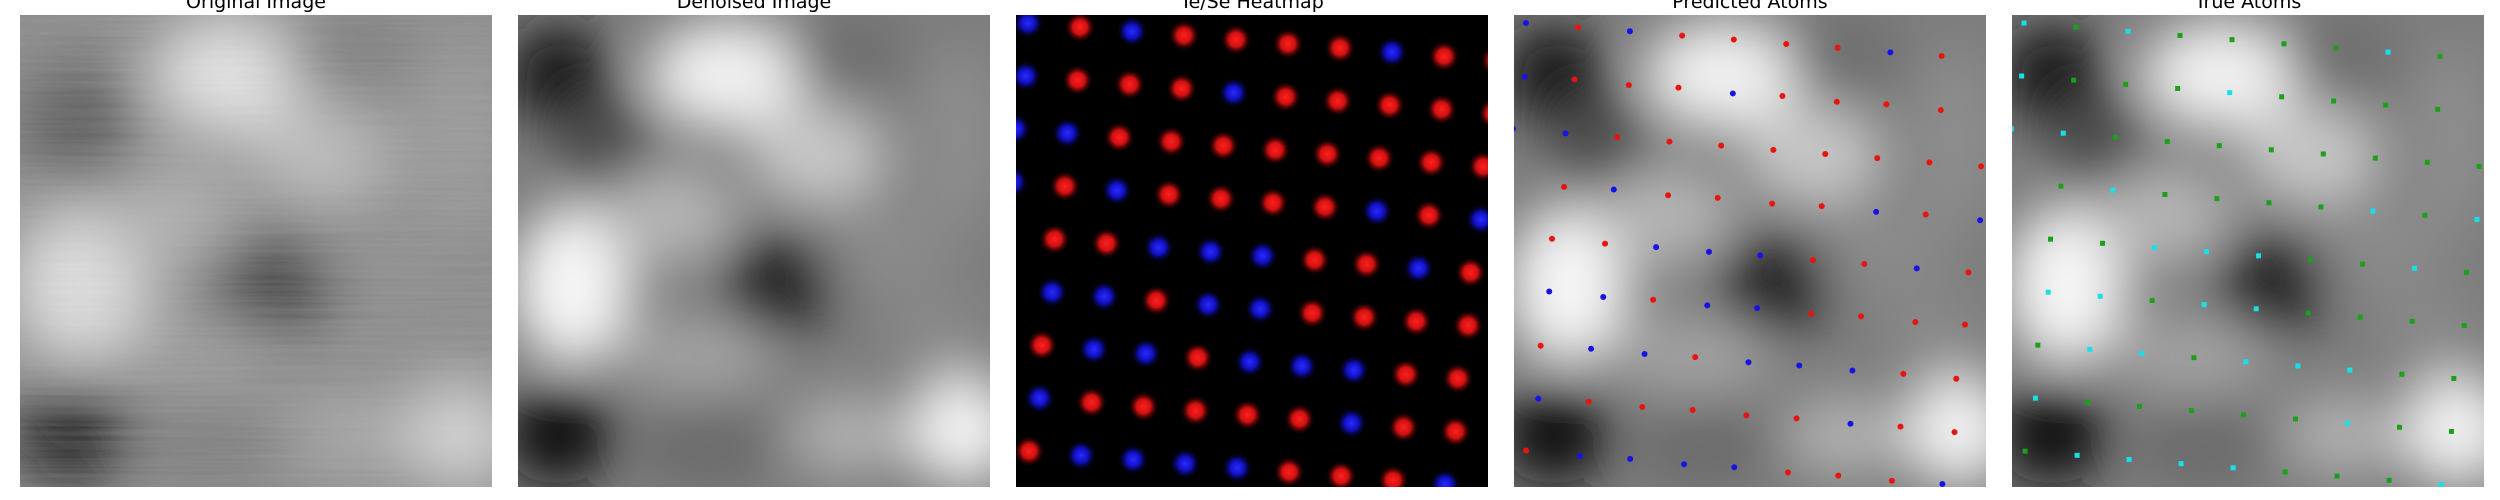 This screenshot has width=2500, height=500. I want to click on panel-title-original: Original Image, so click(256, 6).